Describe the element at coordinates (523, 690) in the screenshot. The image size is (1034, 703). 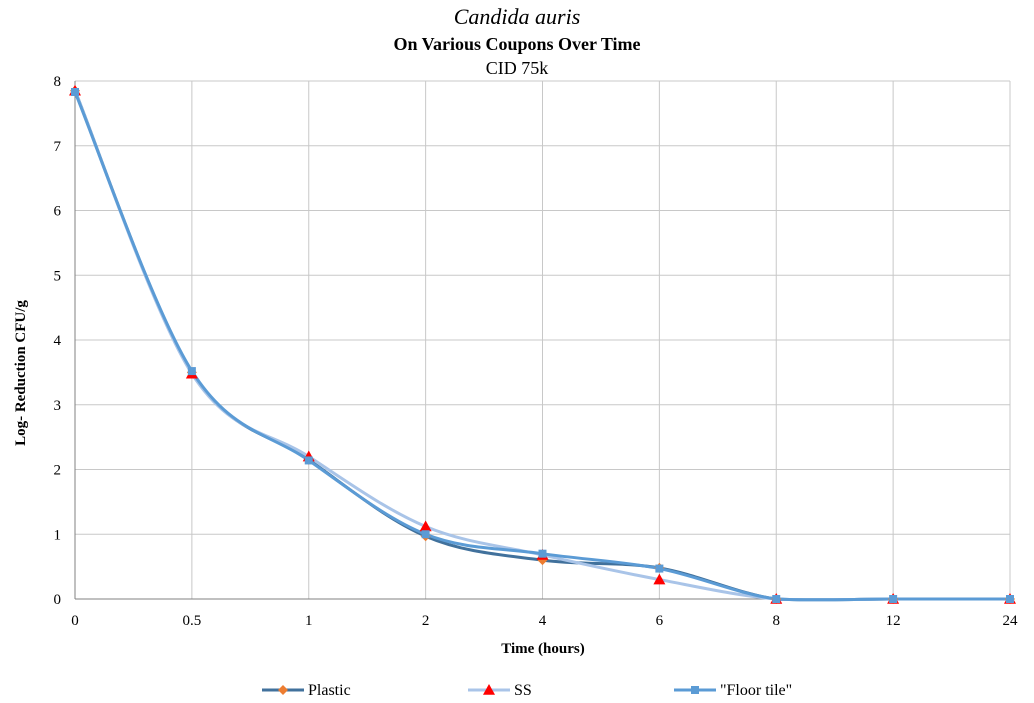
I see `legend-label: SS` at that location.